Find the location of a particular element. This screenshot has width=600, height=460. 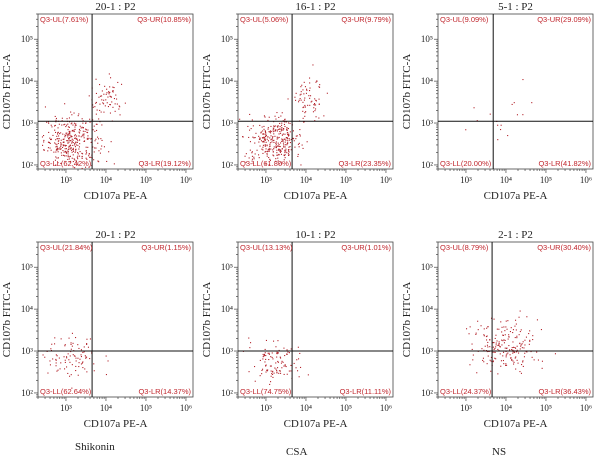

quadrant-ur-label: Q3-UR(30.40%) is located at coordinates (564, 247).